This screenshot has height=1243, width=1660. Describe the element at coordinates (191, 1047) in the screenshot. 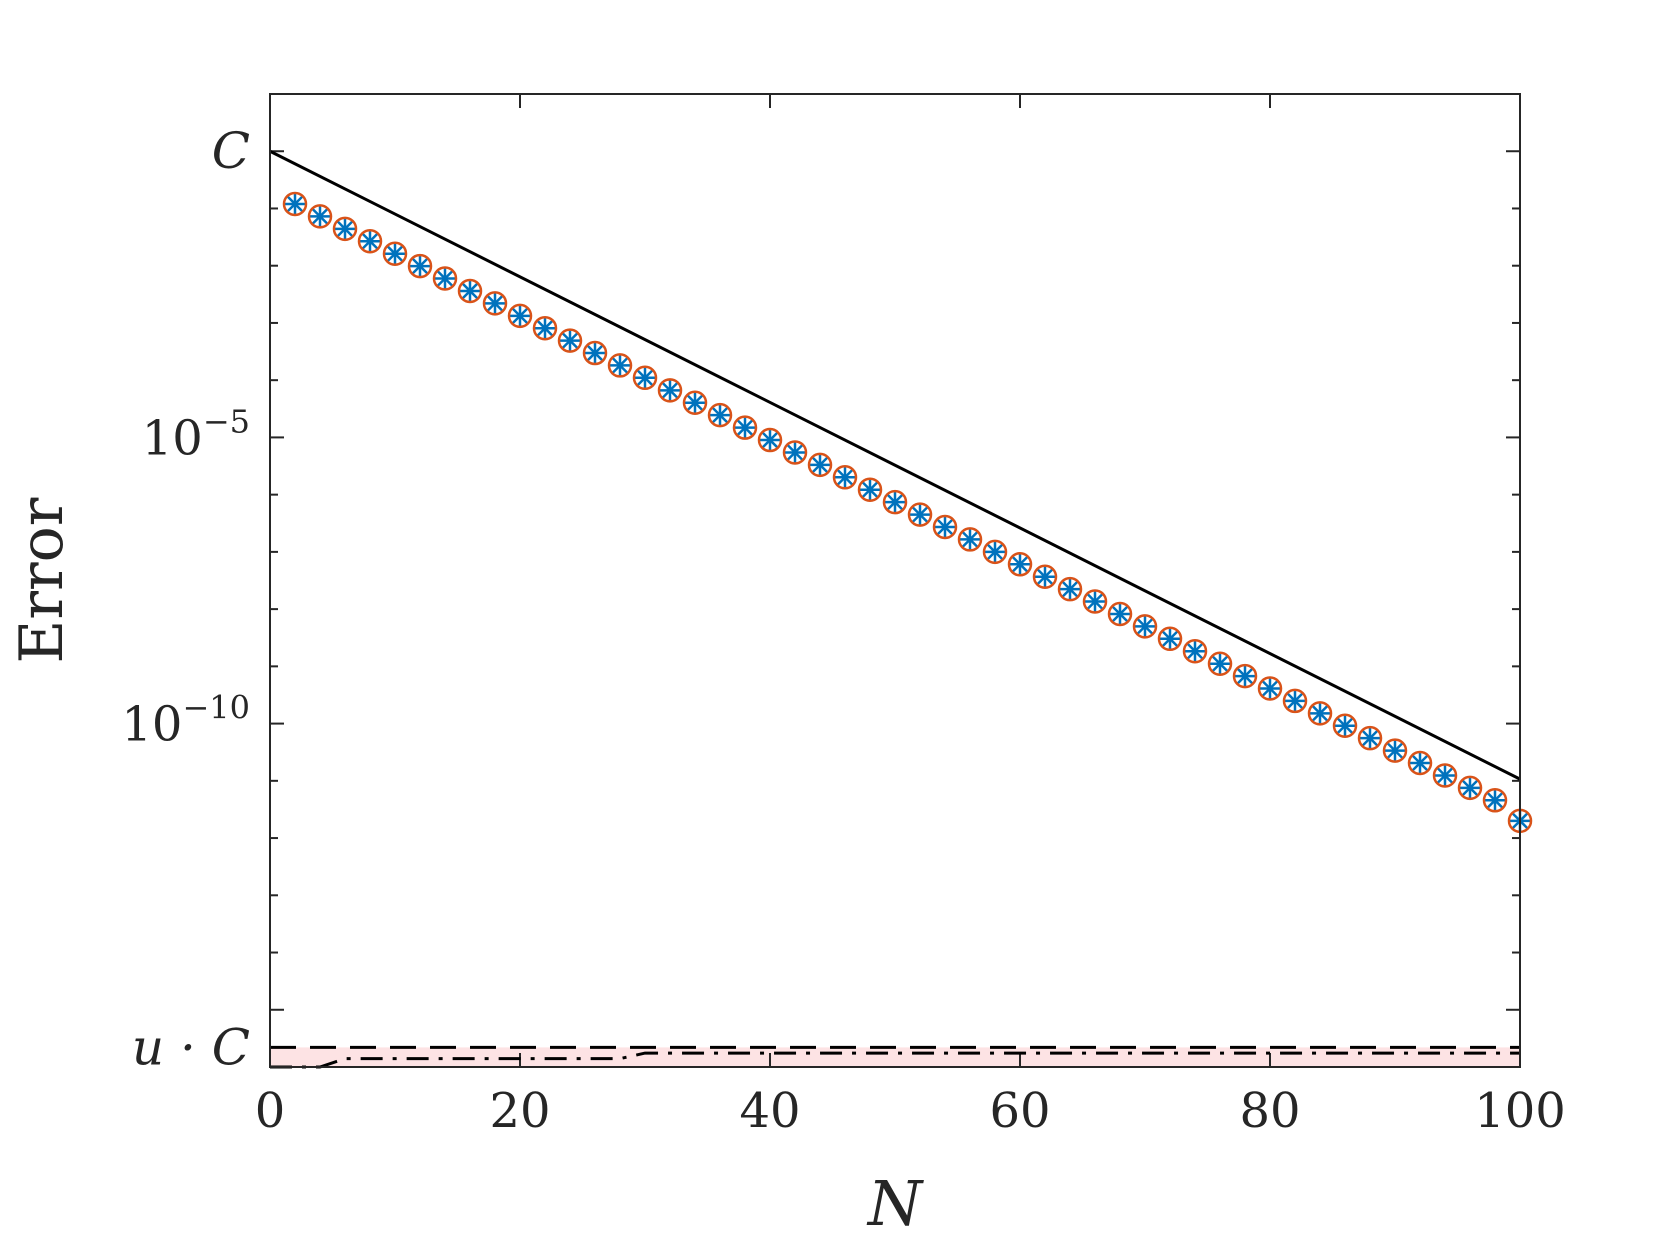

I see `y-tick-label: u · C` at that location.